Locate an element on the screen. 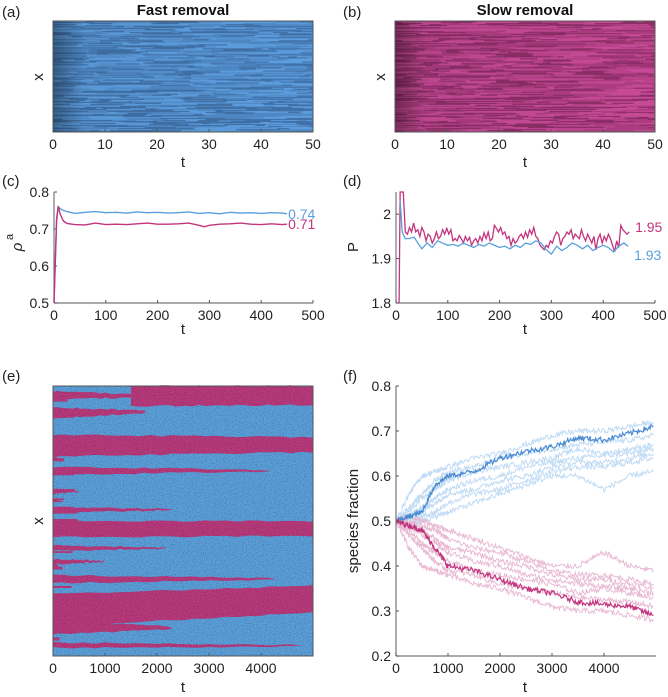  panel-label-e: (e) is located at coordinates (11, 376).